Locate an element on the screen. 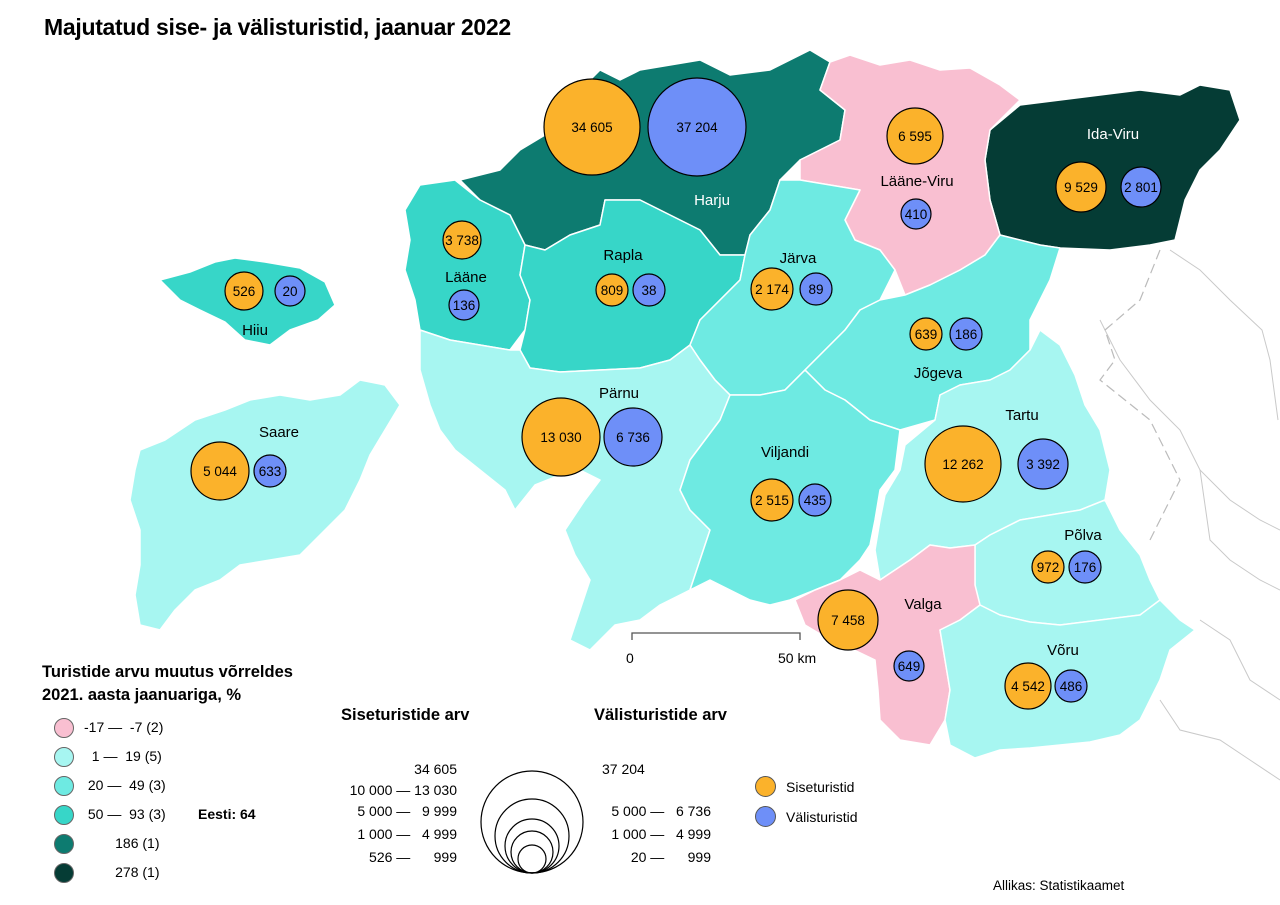 The height and width of the screenshot is (905, 1280). foreign-value-järva: 89 is located at coordinates (815, 289).